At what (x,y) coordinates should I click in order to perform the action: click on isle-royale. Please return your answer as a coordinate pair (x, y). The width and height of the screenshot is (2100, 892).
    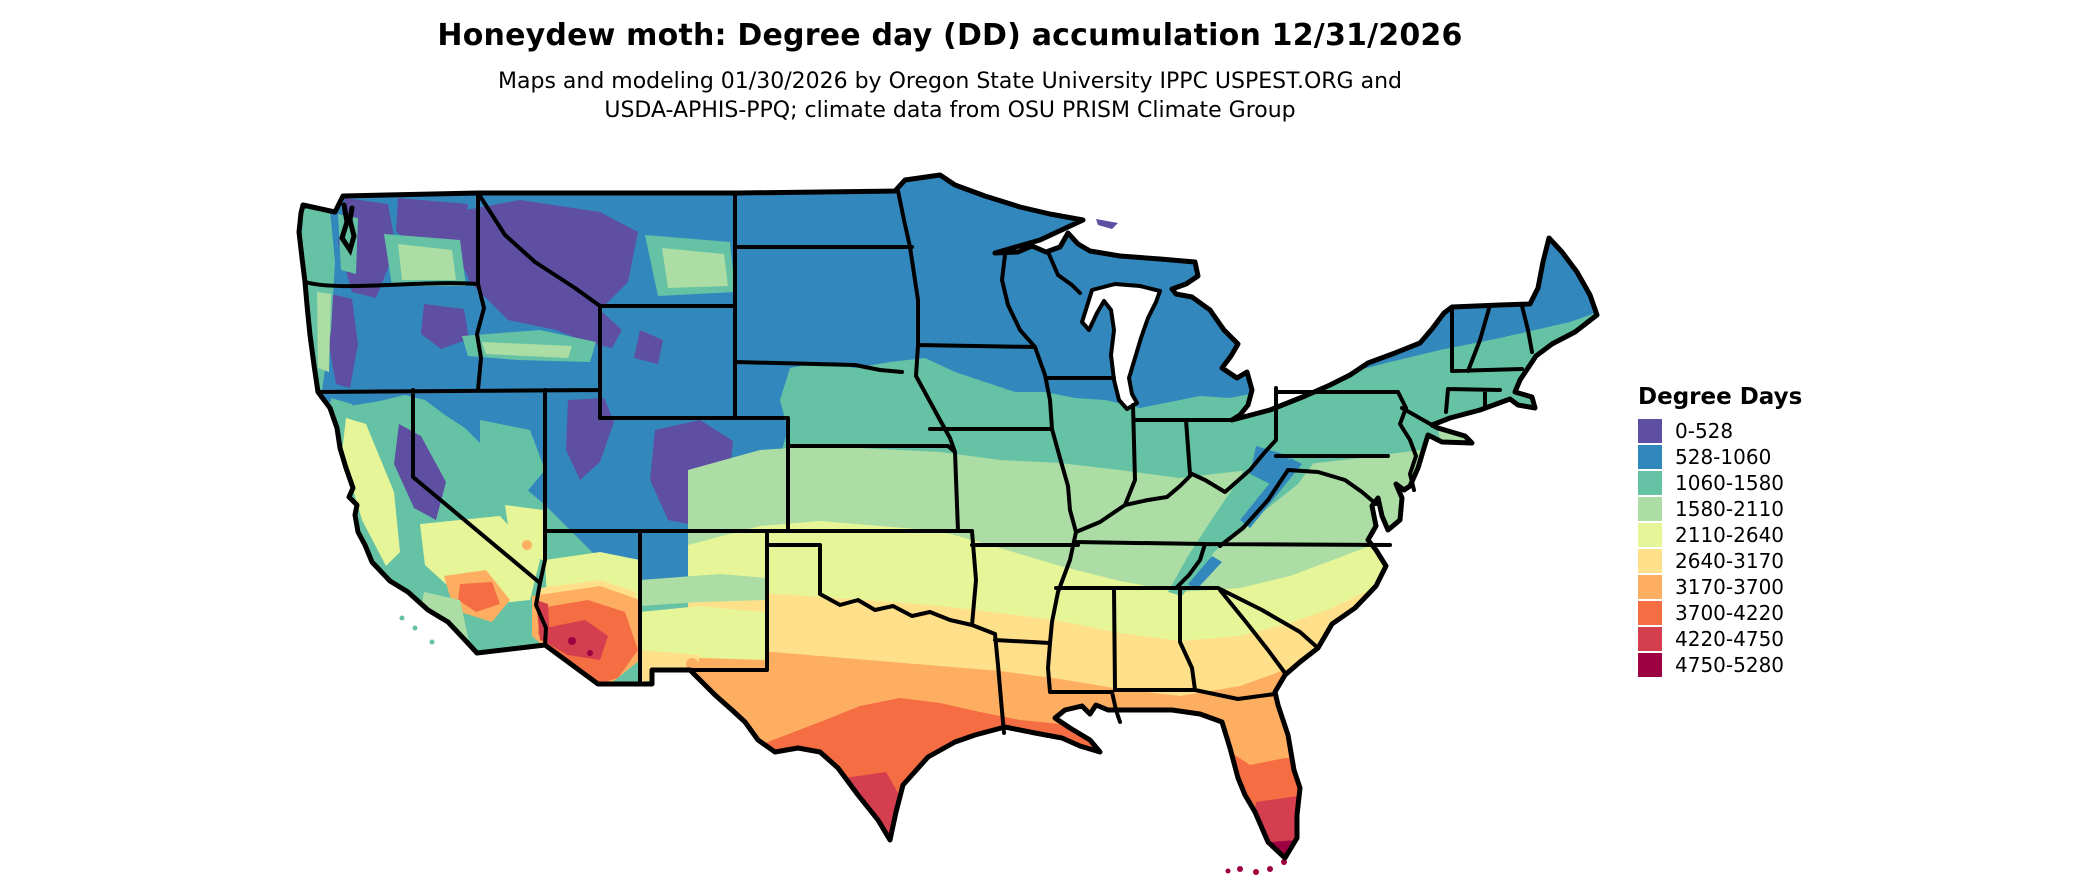
    Looking at the image, I should click on (1107, 224).